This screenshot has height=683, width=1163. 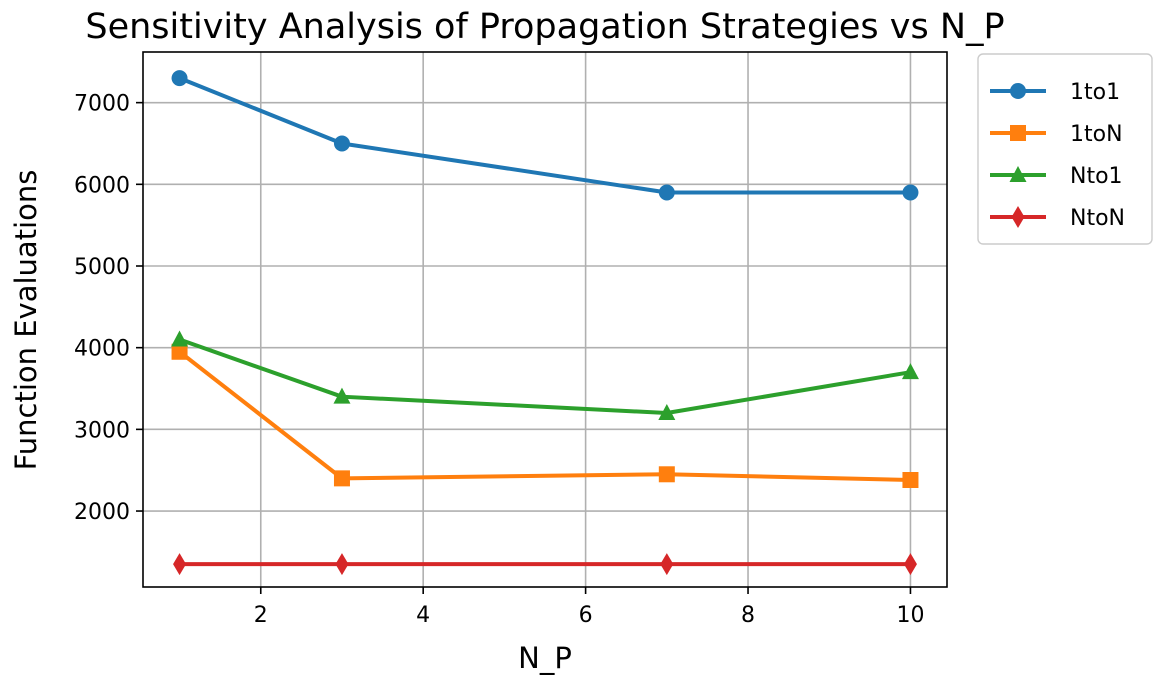 What do you see at coordinates (102, 185) in the screenshot?
I see `y-tick-label: 6000` at bounding box center [102, 185].